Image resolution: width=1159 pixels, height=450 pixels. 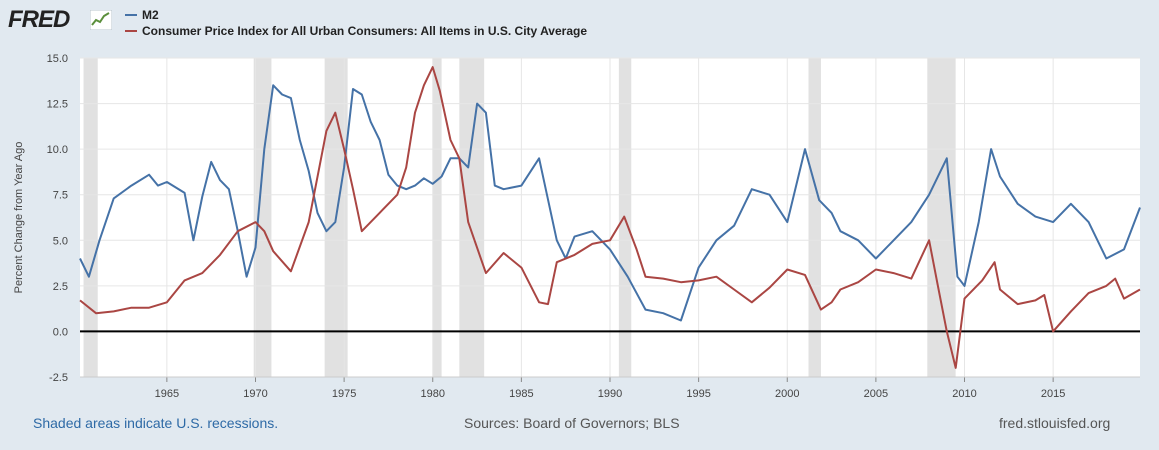 What do you see at coordinates (60, 241) in the screenshot?
I see `y-tick-label: 5.0` at bounding box center [60, 241].